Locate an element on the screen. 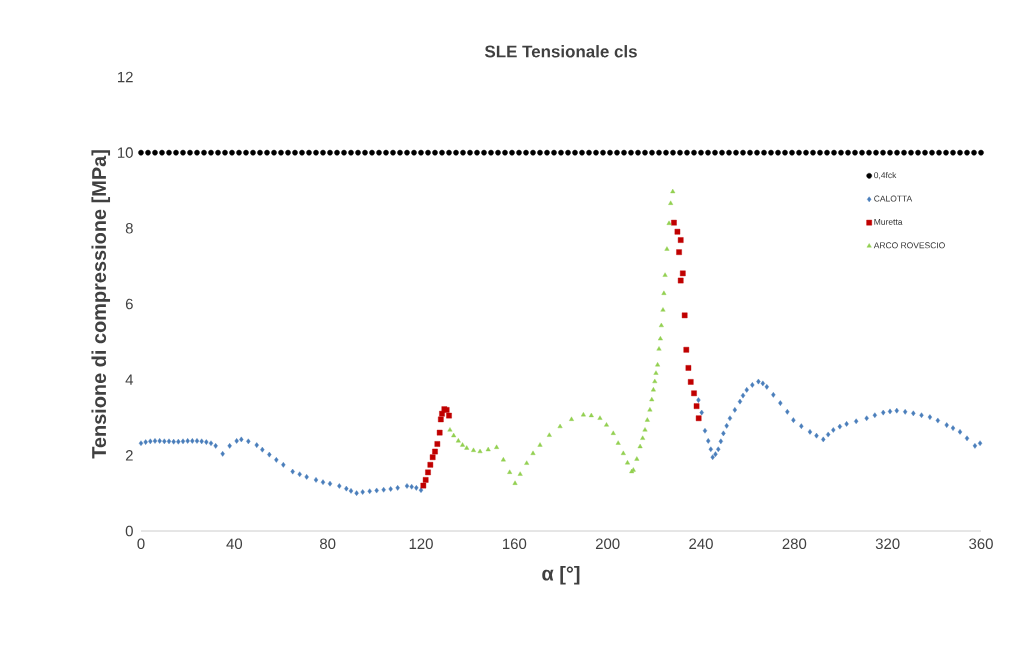  y-tick-label: 6 is located at coordinates (129, 304).